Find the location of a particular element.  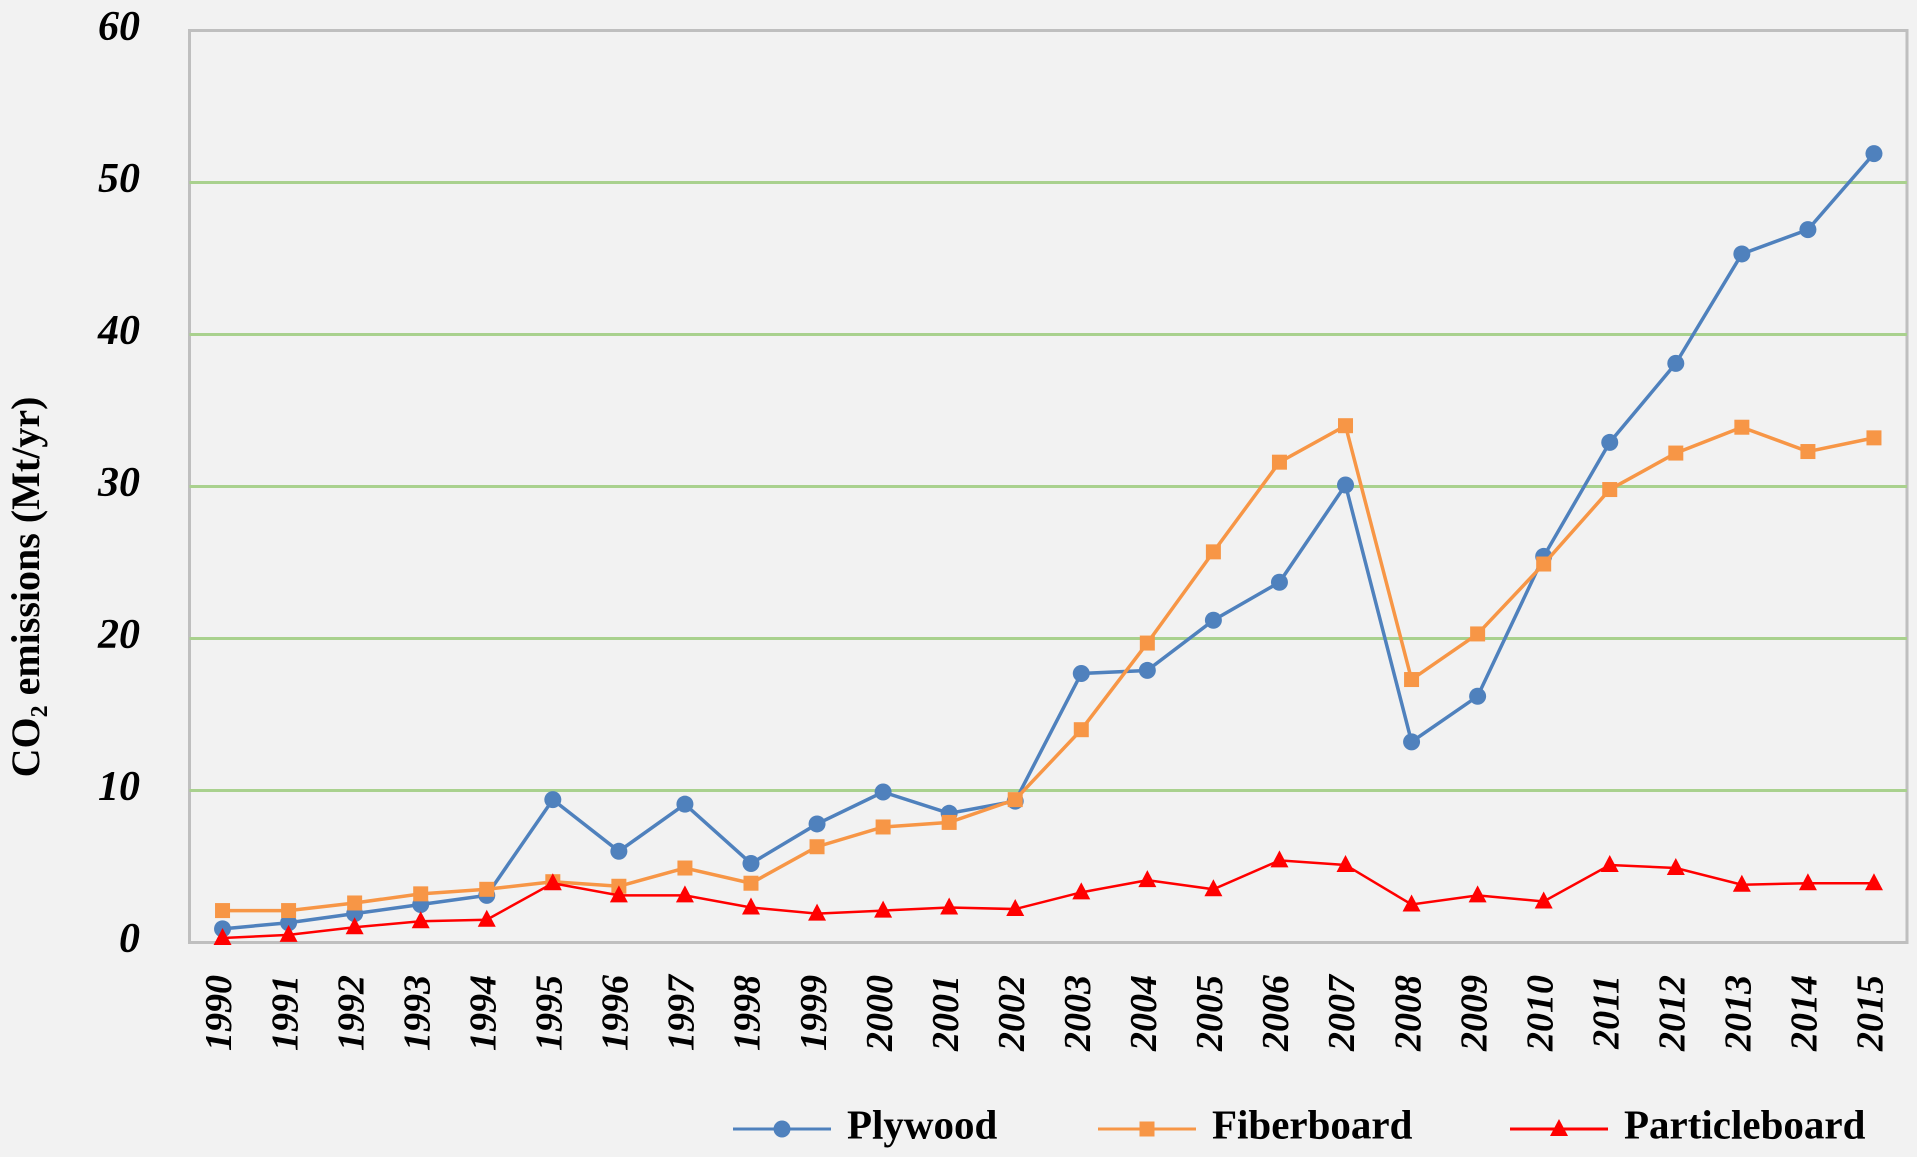

y-tick-label: 0 is located at coordinates (129, 939).